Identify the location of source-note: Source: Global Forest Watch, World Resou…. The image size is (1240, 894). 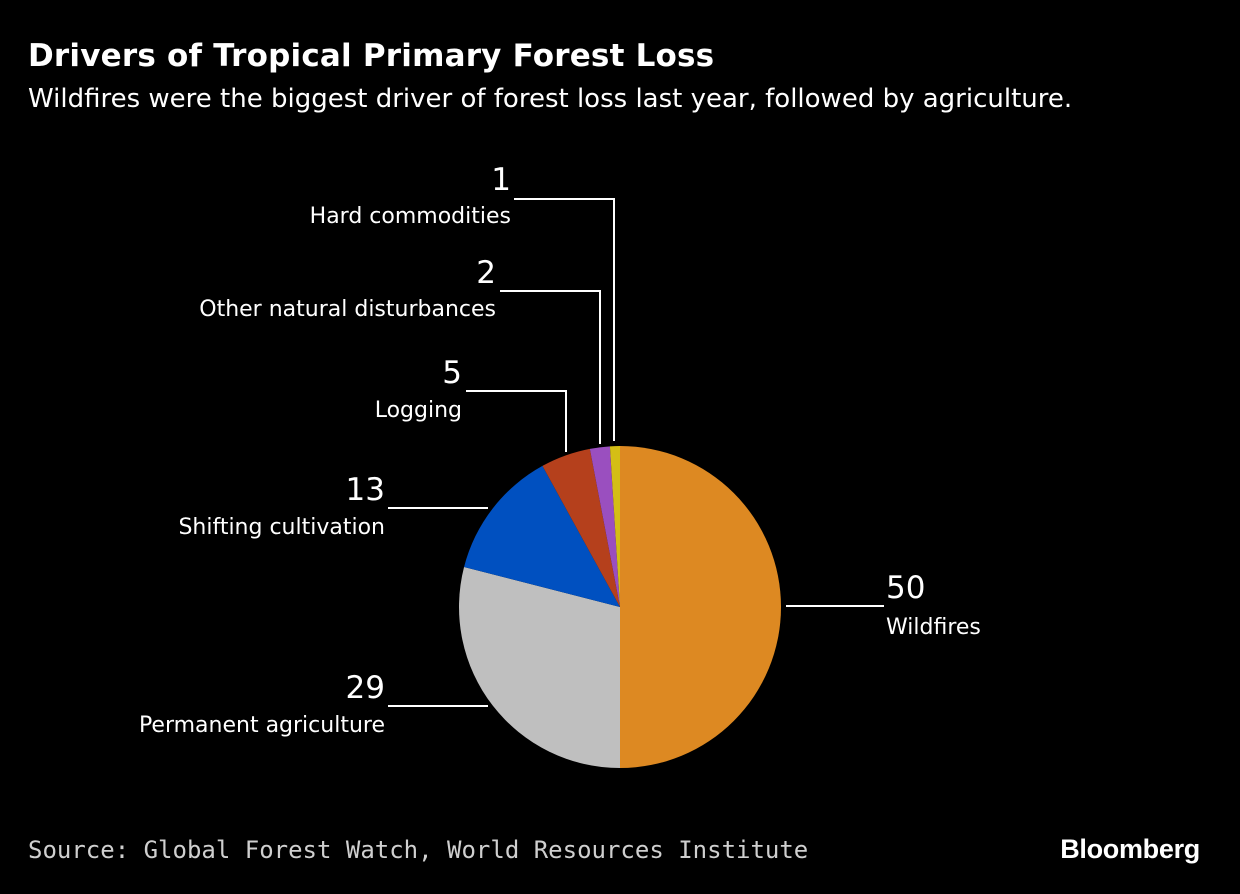
(418, 850).